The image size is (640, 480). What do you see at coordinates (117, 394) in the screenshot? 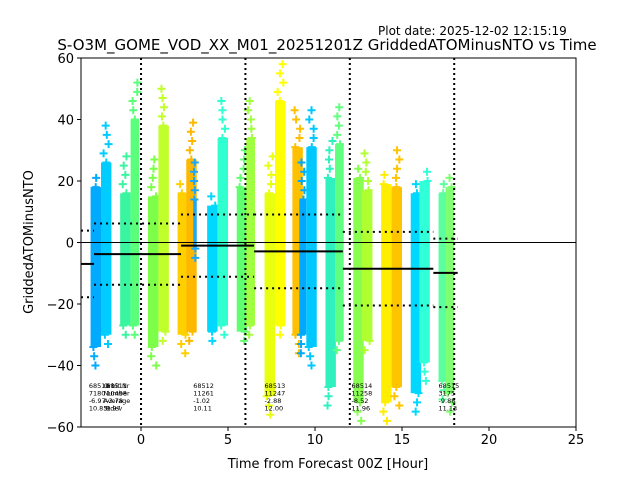
I see `stat-header-label: Number` at bounding box center [117, 394].